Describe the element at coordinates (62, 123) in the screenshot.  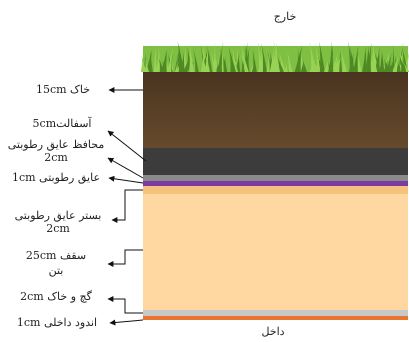
I see `label-asphalt: آسفالت5cm` at that location.